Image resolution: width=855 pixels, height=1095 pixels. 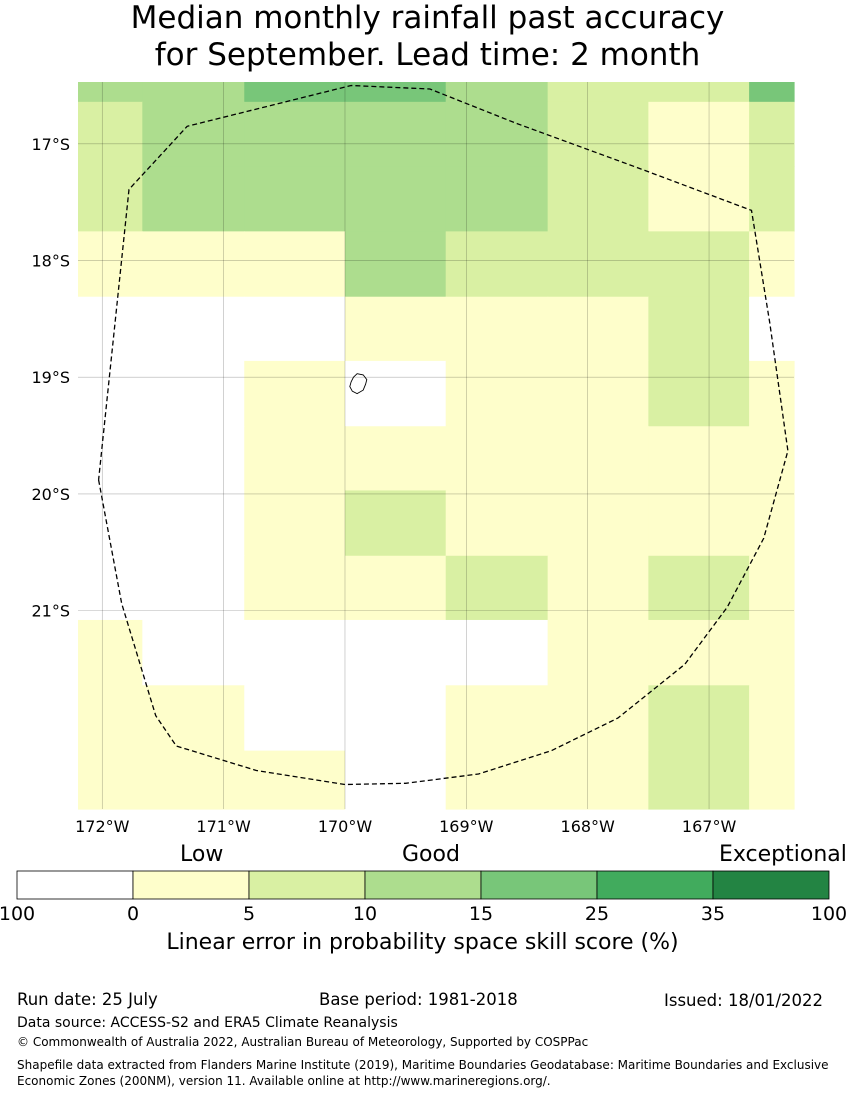 What do you see at coordinates (427, 55) in the screenshot?
I see `title-line-2: for September. Lead time: 2 month` at bounding box center [427, 55].